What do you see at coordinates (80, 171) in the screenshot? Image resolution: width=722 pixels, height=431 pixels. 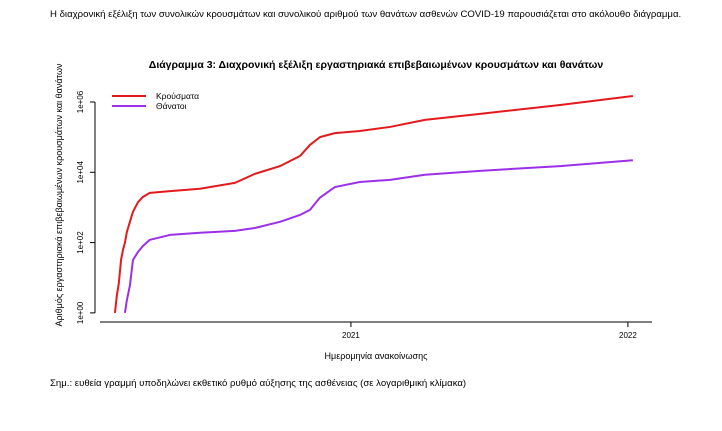 I see `y-tick-label: 1e+04` at bounding box center [80, 171].